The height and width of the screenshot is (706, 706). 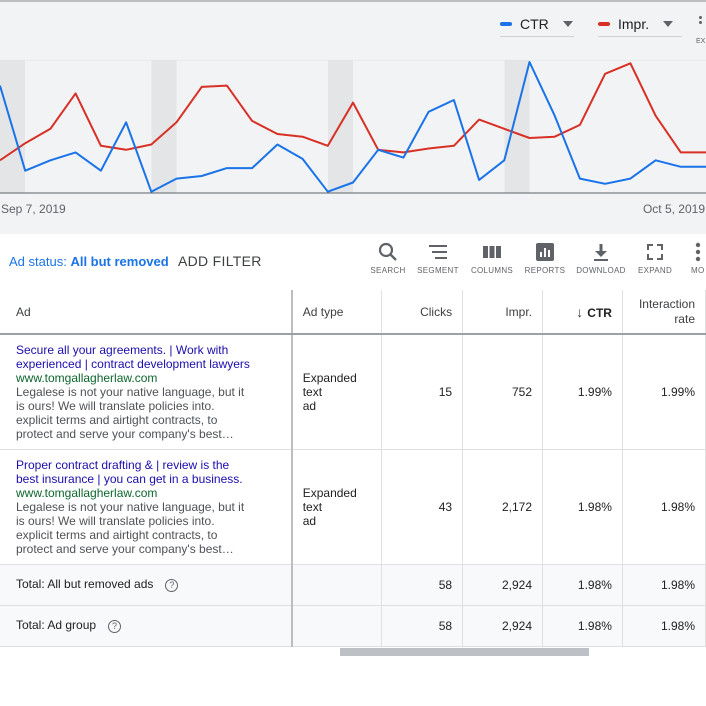 What do you see at coordinates (684, 318) in the screenshot?
I see `header-interaction-line2: rate` at bounding box center [684, 318].